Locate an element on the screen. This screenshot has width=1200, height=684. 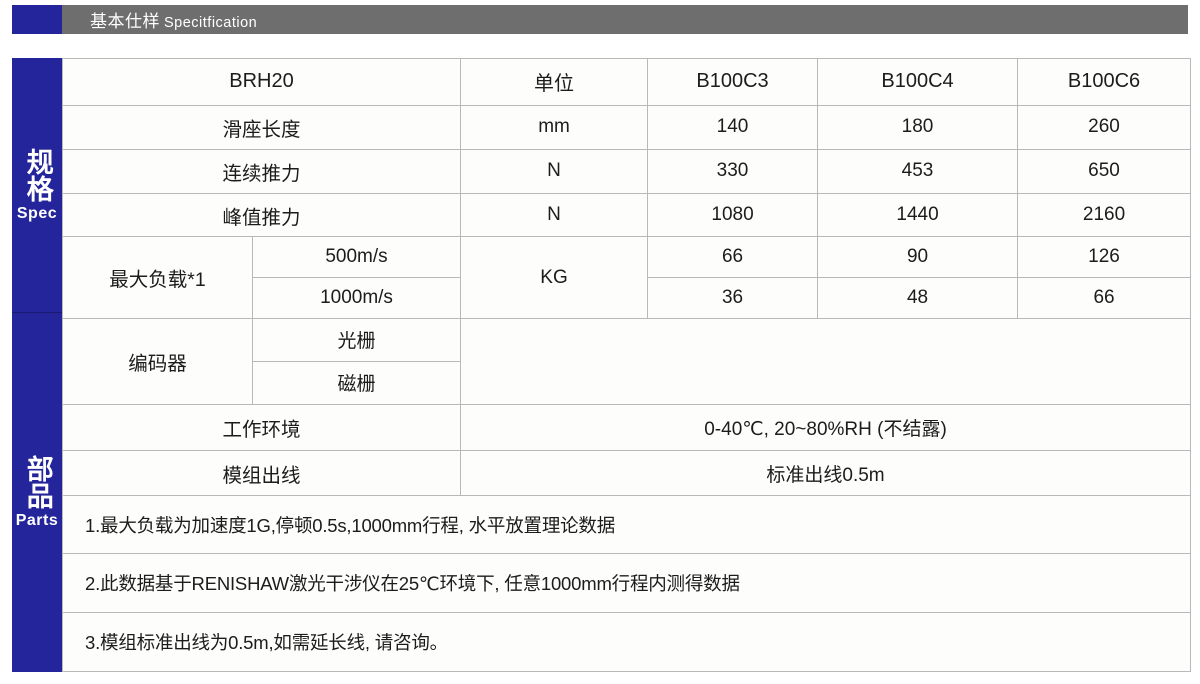
header-model: BRH20 is located at coordinates (261, 82).